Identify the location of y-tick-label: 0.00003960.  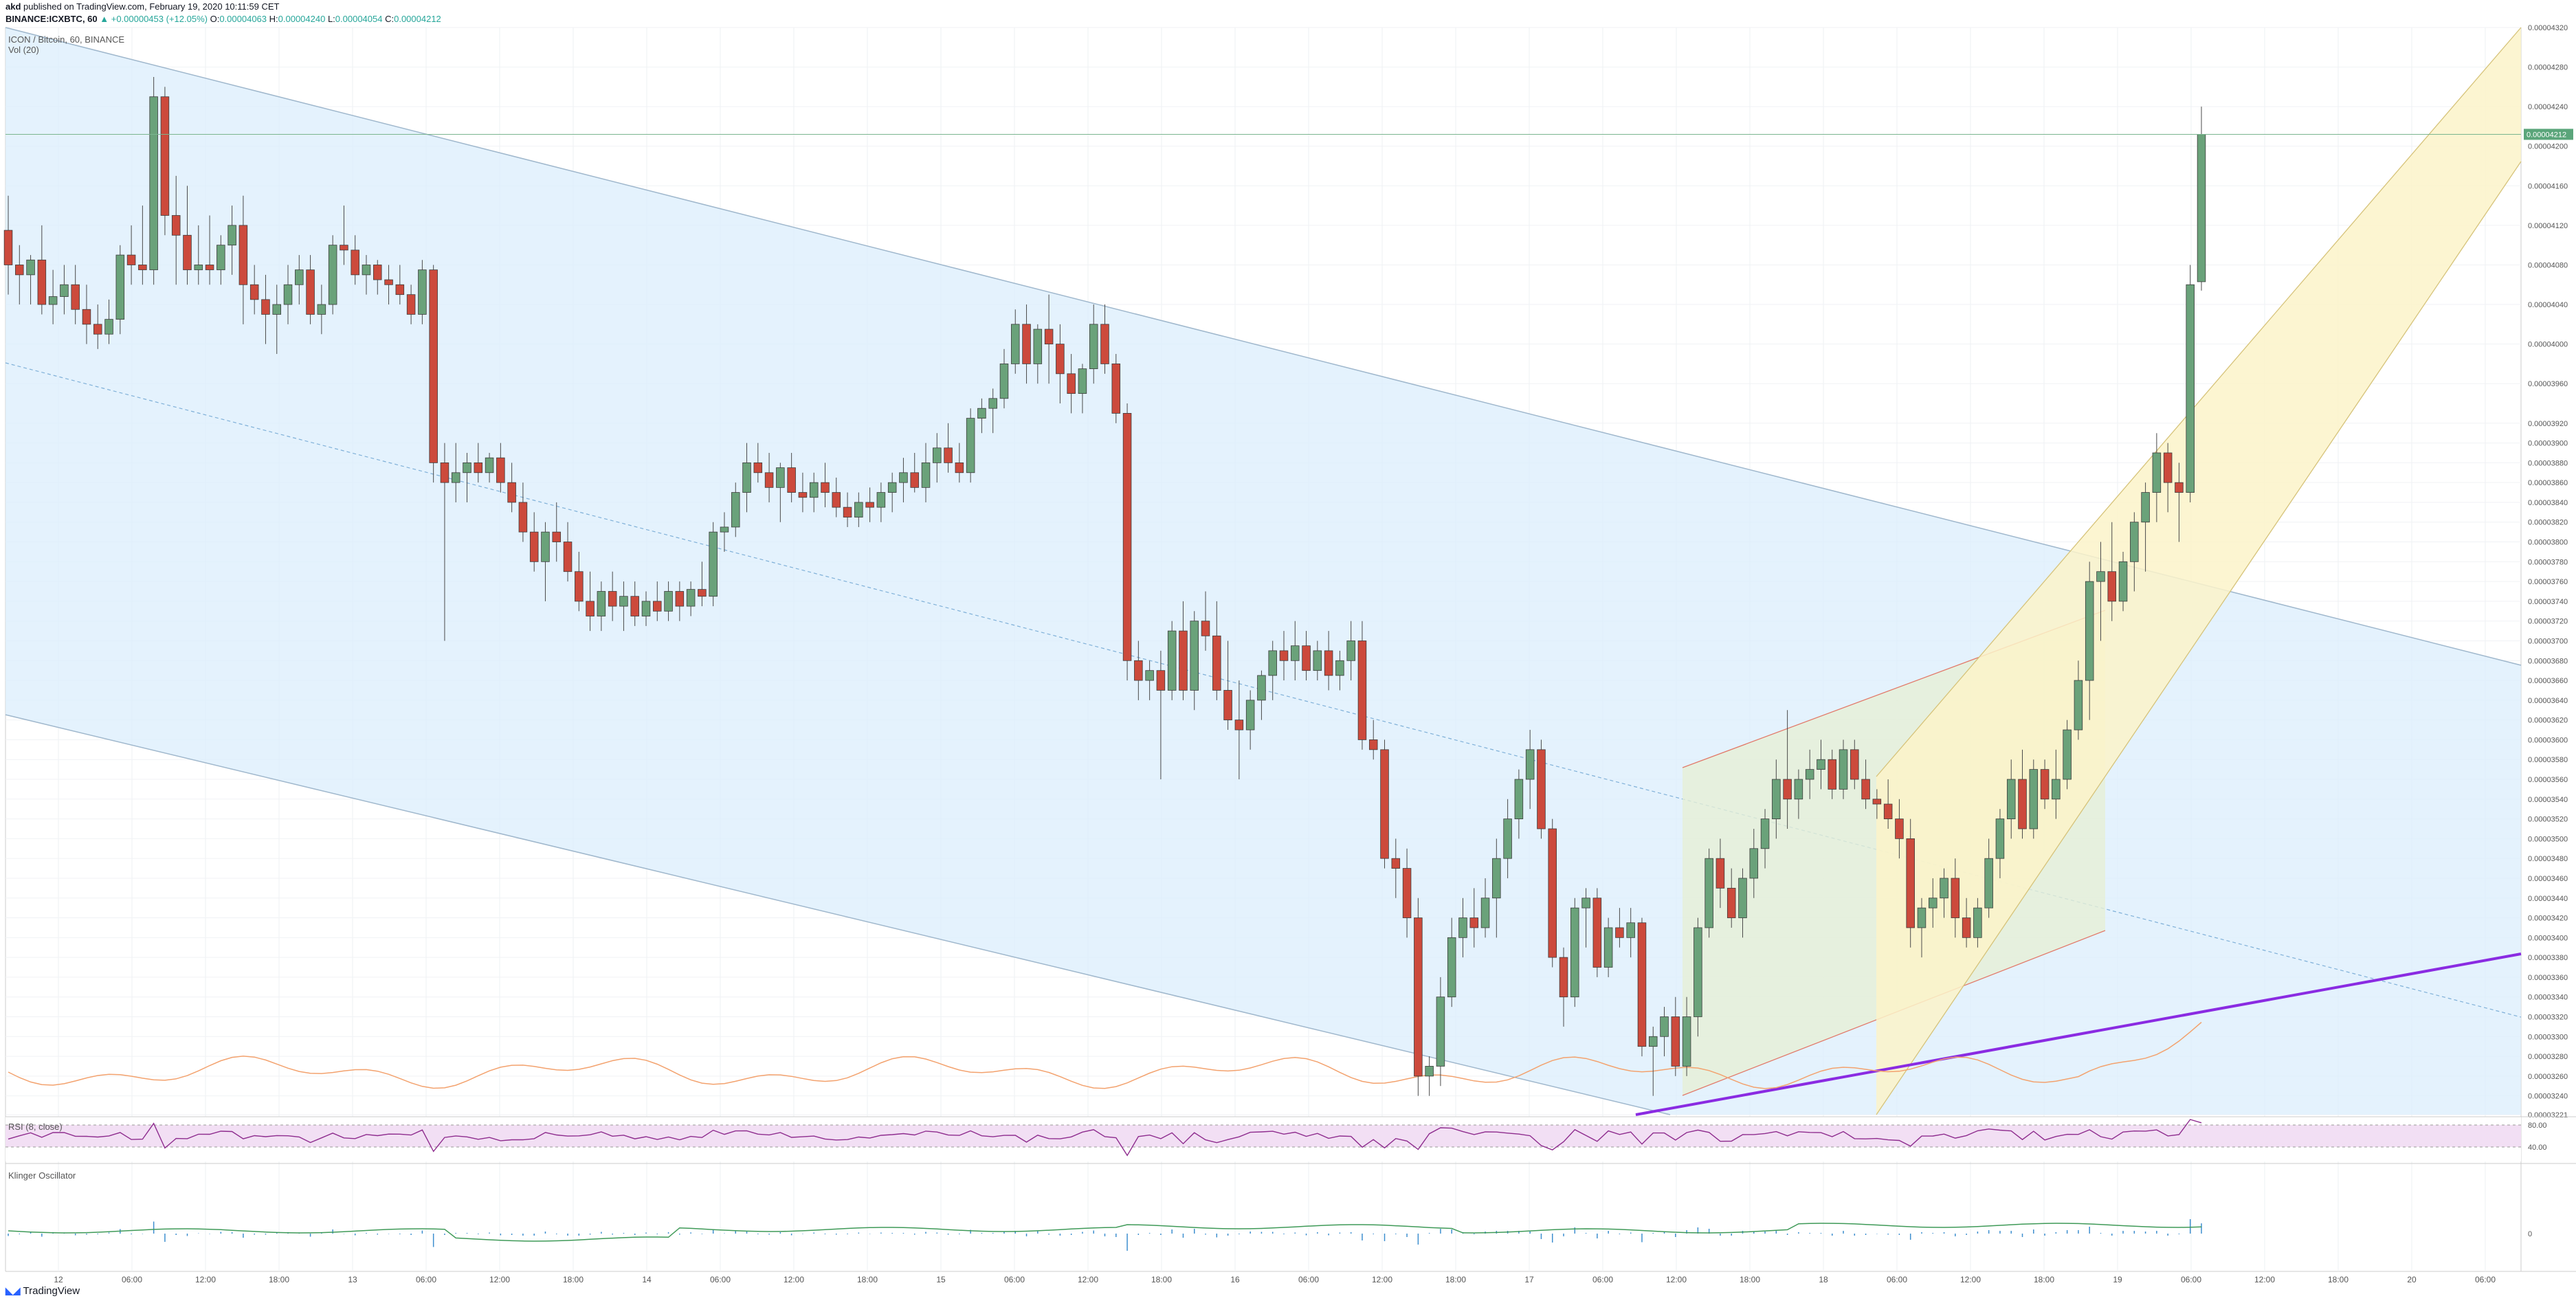
(2548, 384).